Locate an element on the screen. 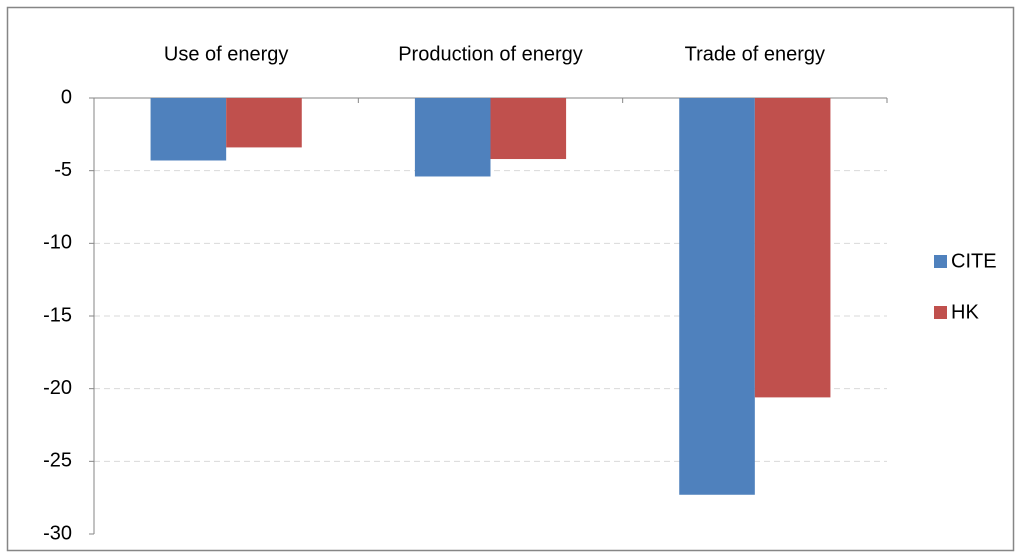 This screenshot has width=1022, height=558. y-tick-label: -10 is located at coordinates (57, 243).